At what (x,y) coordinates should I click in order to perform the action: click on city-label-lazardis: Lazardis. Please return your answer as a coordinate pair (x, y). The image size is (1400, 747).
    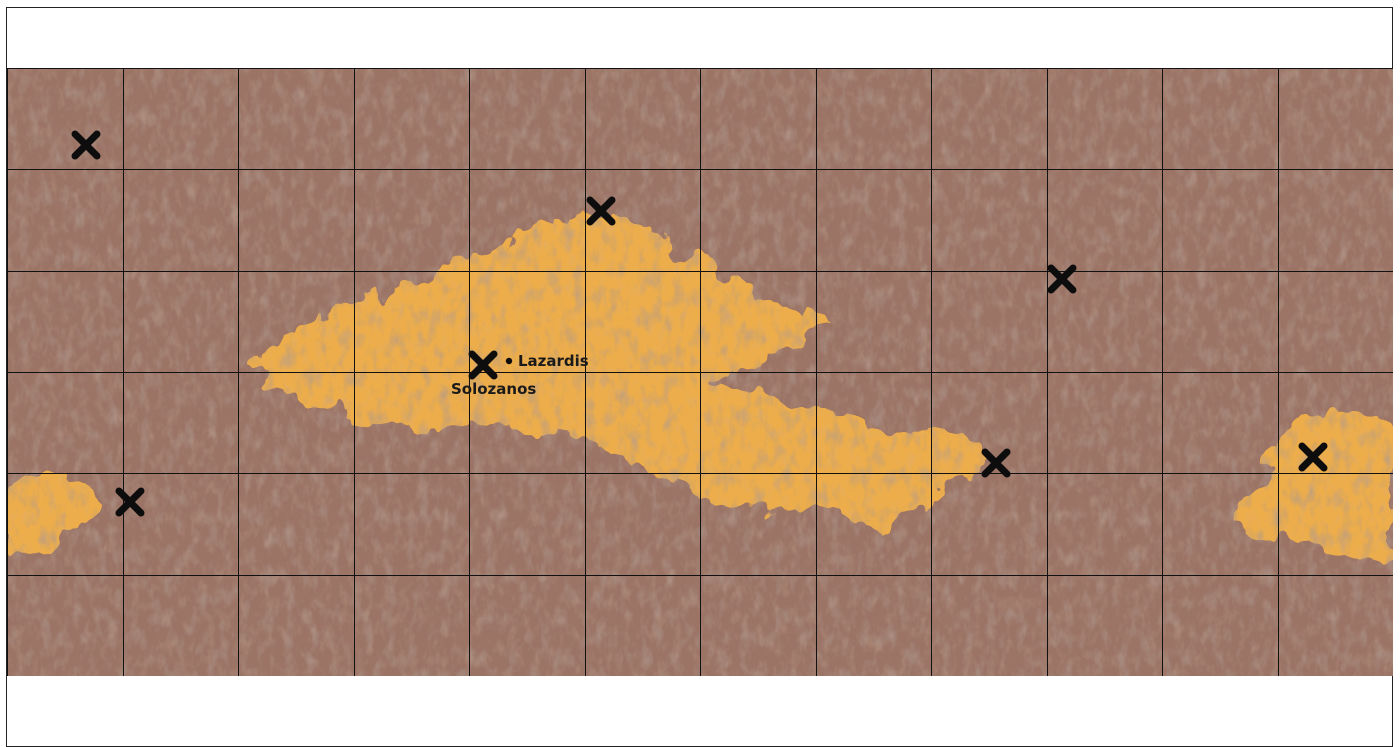
    Looking at the image, I should click on (553, 361).